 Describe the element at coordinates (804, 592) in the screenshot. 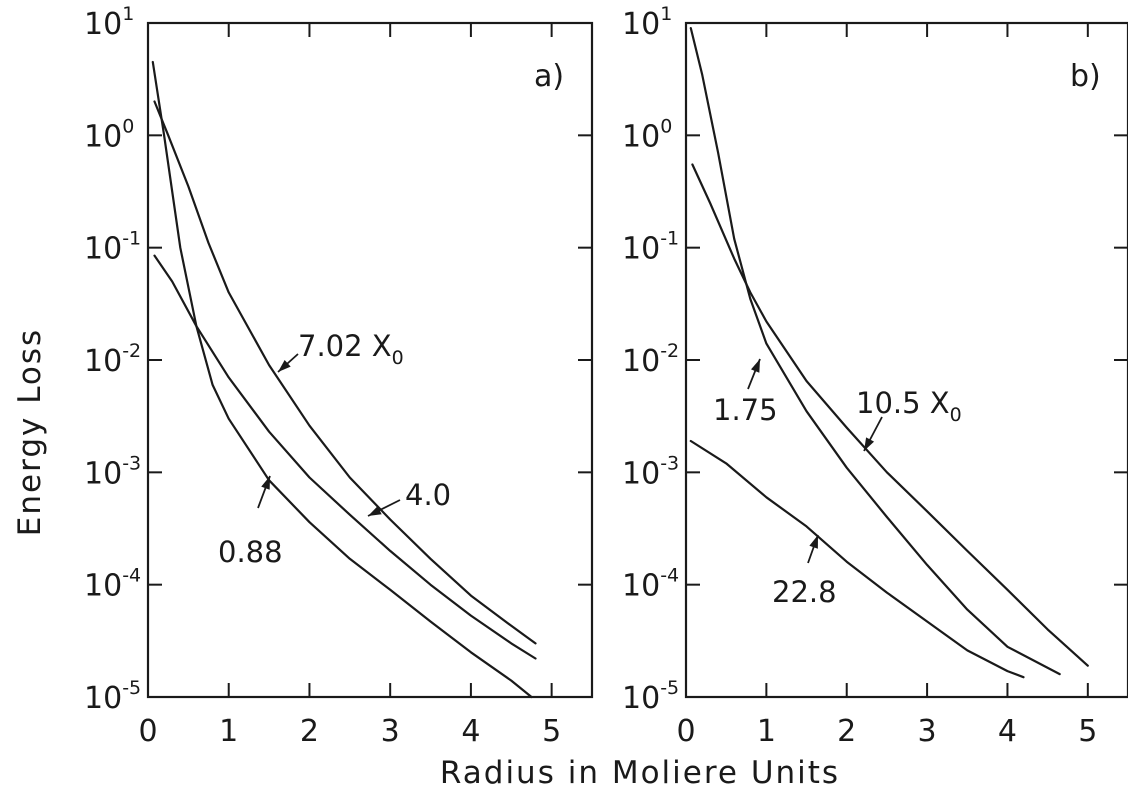

I see `series-label: 22.8` at that location.